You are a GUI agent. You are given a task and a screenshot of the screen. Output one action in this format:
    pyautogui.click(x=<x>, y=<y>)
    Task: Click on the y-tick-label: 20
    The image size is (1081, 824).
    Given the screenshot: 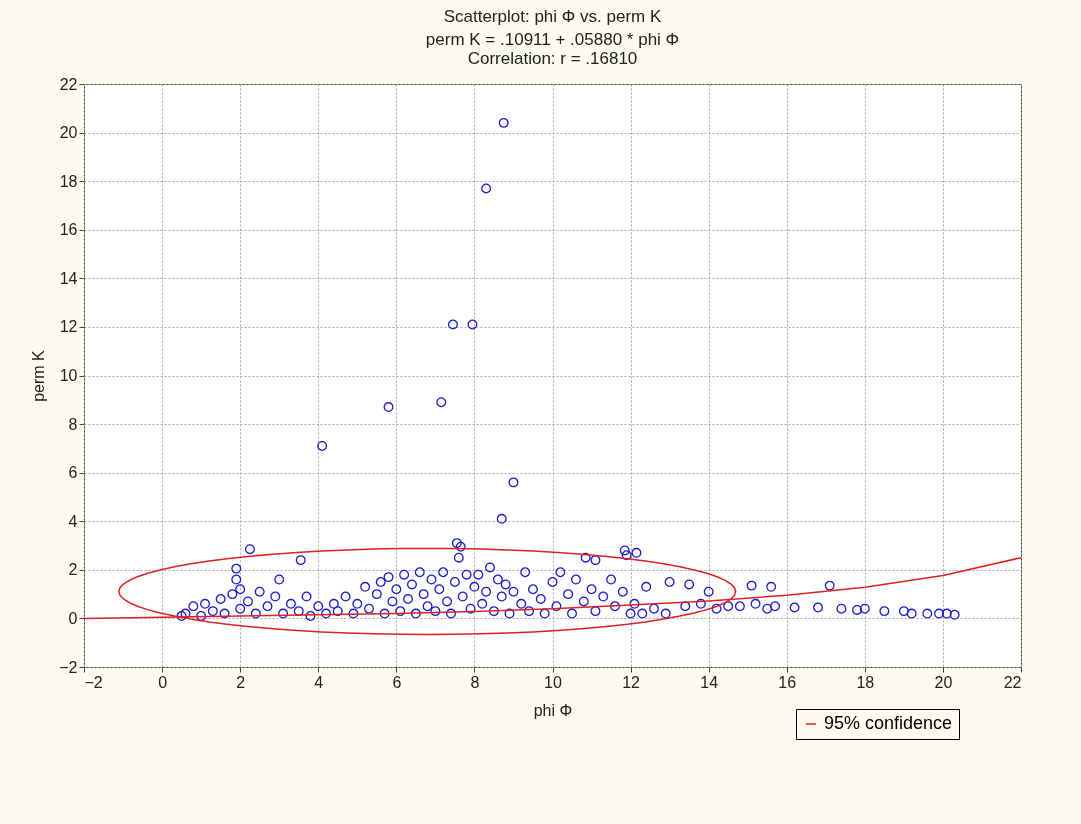 What is the action you would take?
    pyautogui.click(x=68, y=133)
    